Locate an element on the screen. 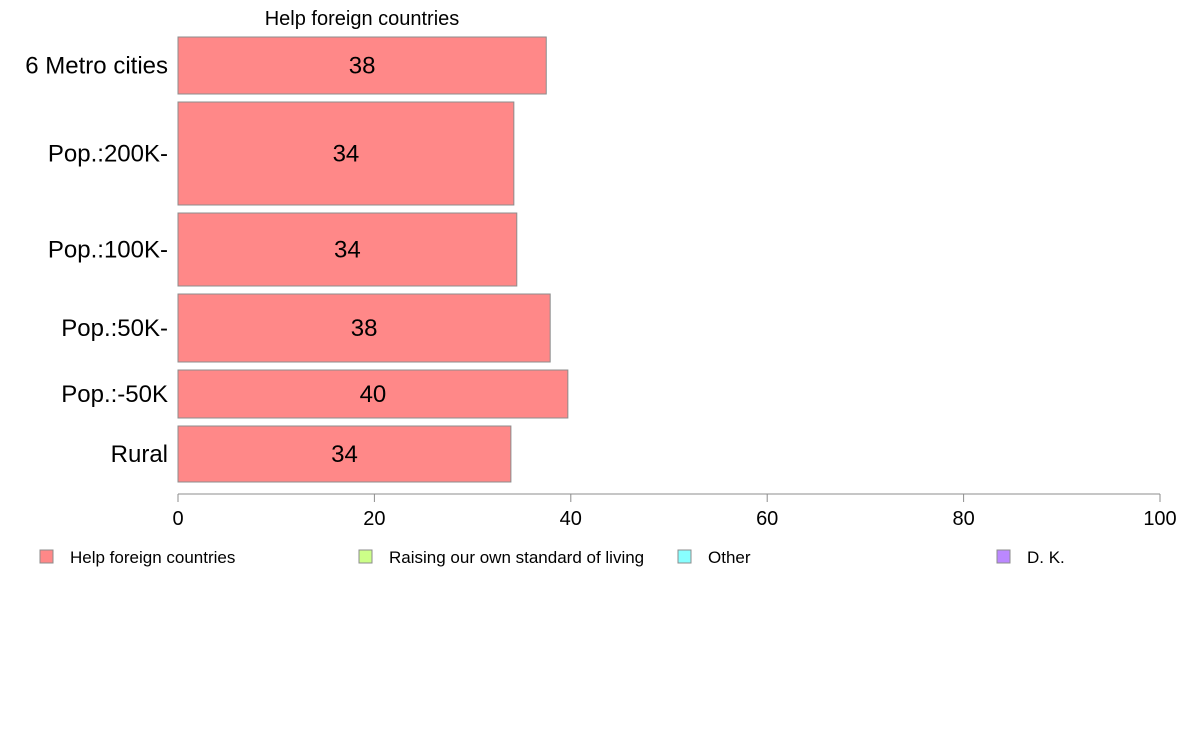  category-label: 6 Metro cities is located at coordinates (96, 66).